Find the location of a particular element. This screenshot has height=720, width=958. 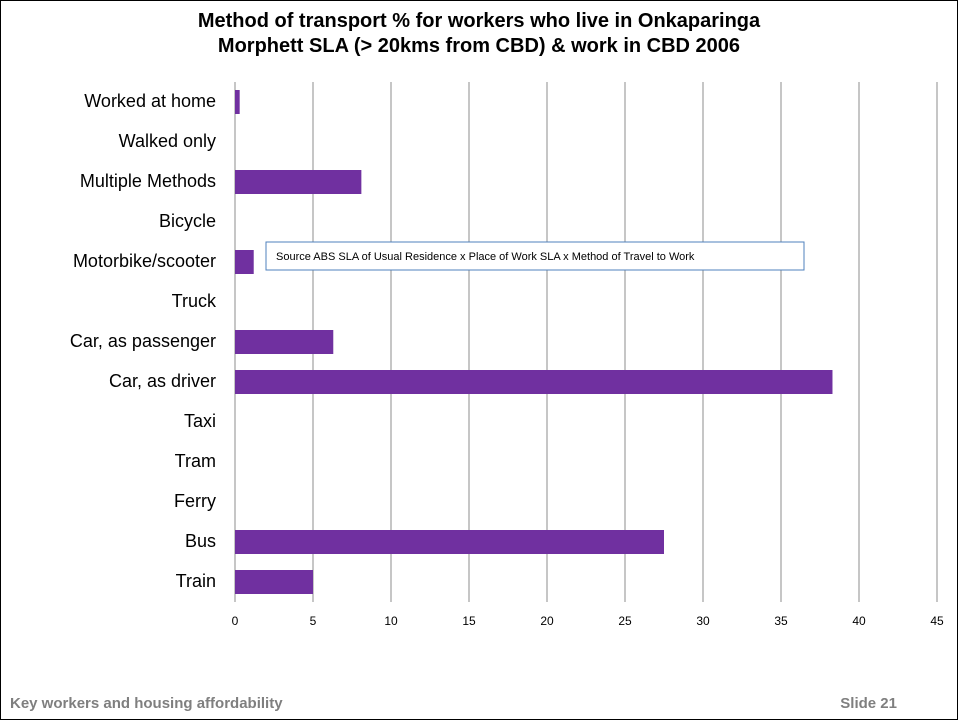

y-tick-label: Car, as driver is located at coordinates (162, 381).